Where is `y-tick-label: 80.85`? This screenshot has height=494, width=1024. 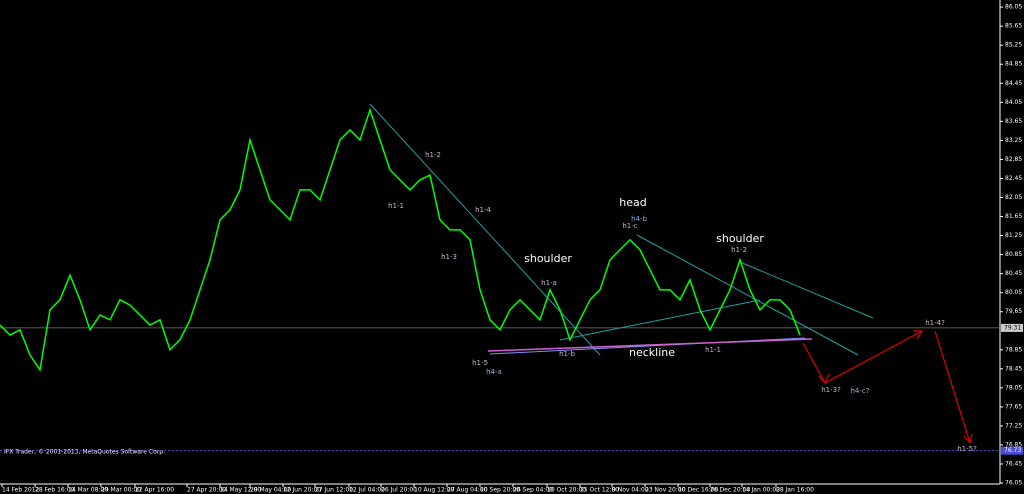
y-tick-label: 80.85 is located at coordinates (1013, 254).